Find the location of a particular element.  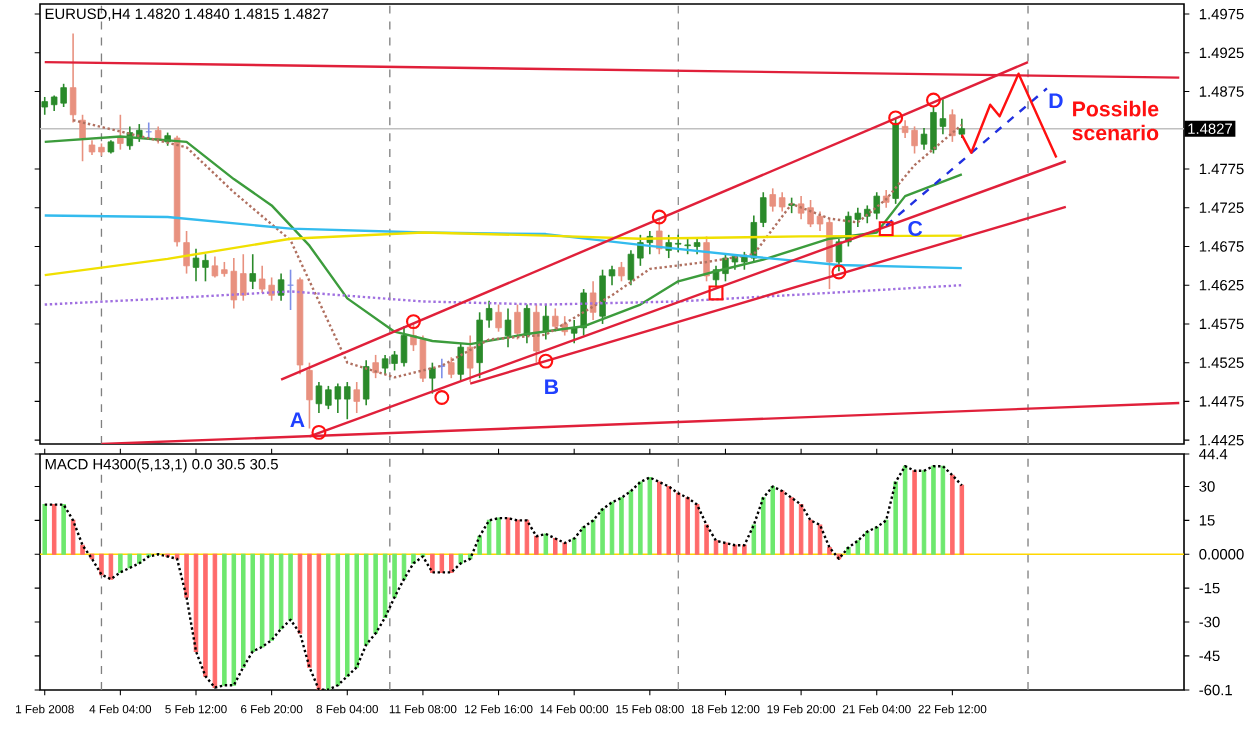

annotation: A is located at coordinates (297, 420).